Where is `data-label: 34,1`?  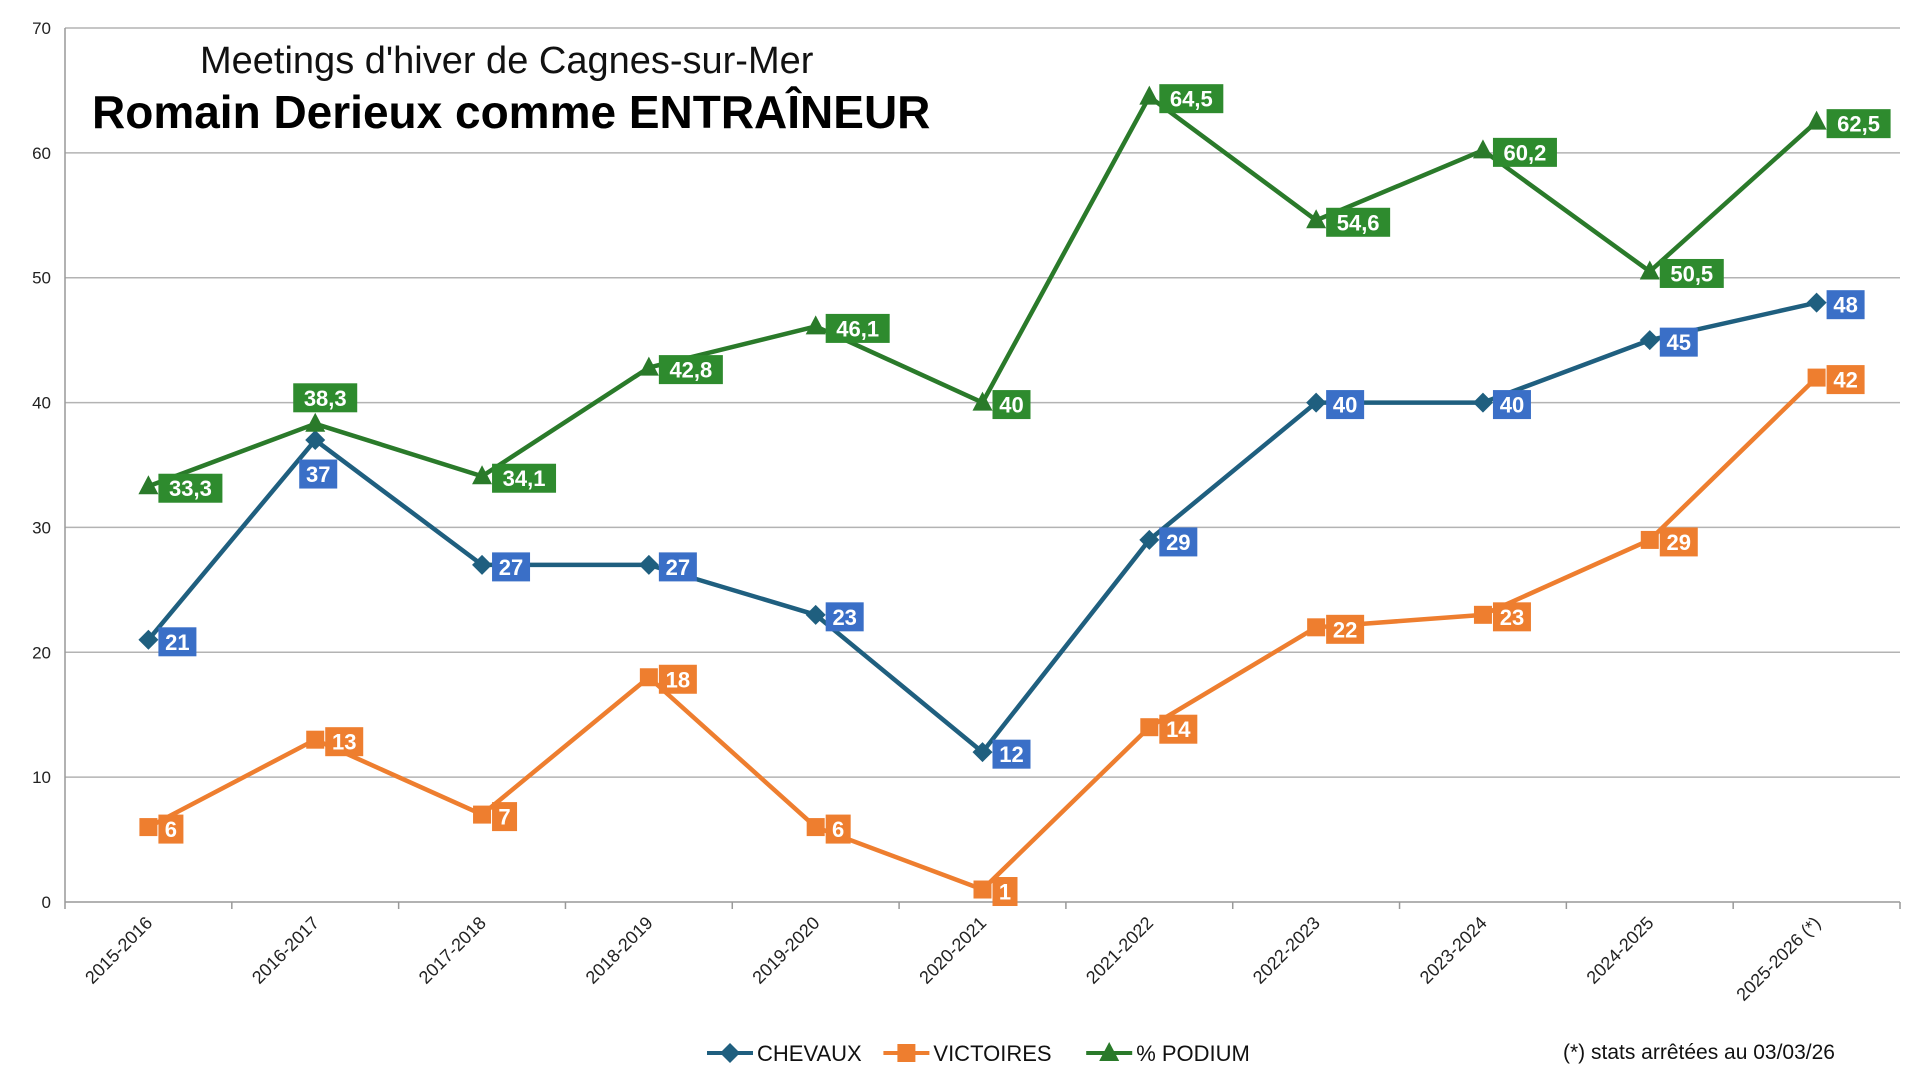
data-label: 34,1 is located at coordinates (524, 478).